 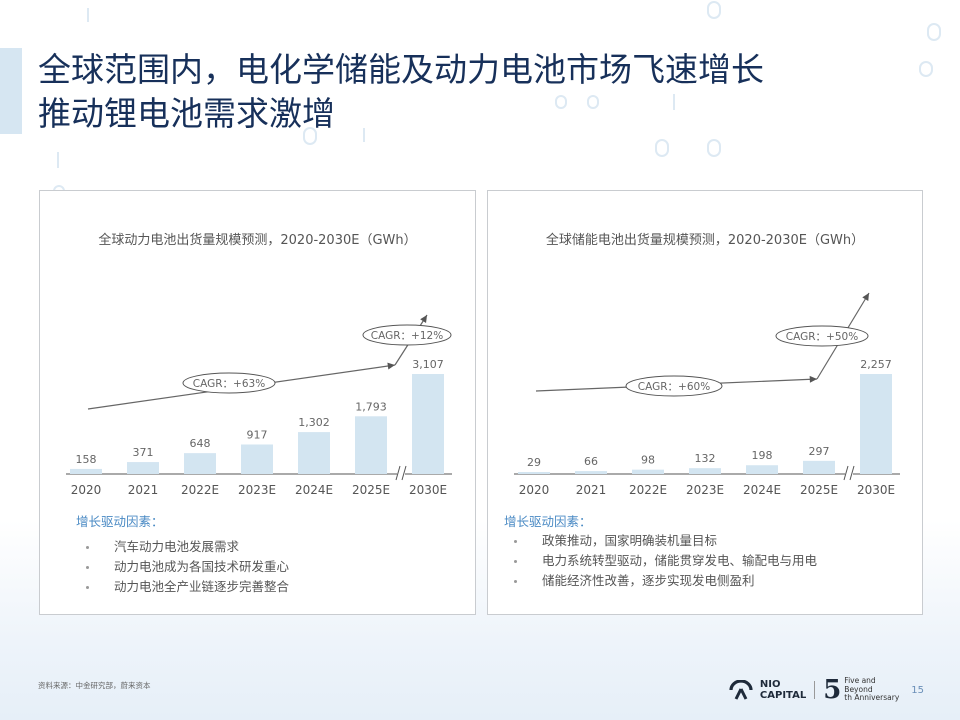 I want to click on page-title-line-1: 全球范围内，电化学储能及动力电池市场飞速增长, so click(x=401, y=69).